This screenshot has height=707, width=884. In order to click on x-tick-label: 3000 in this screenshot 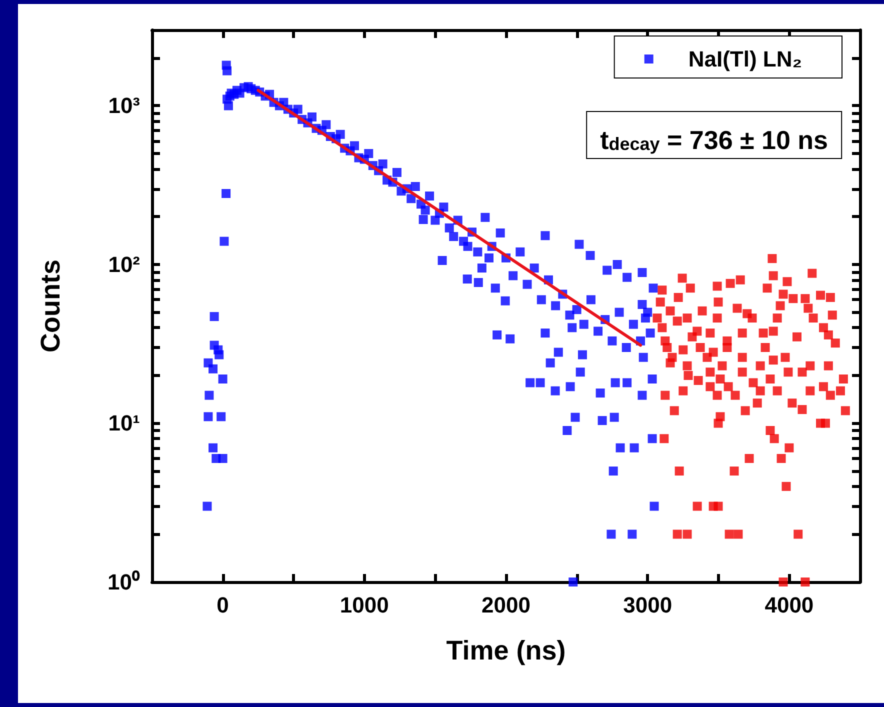, I will do `click(647, 605)`.